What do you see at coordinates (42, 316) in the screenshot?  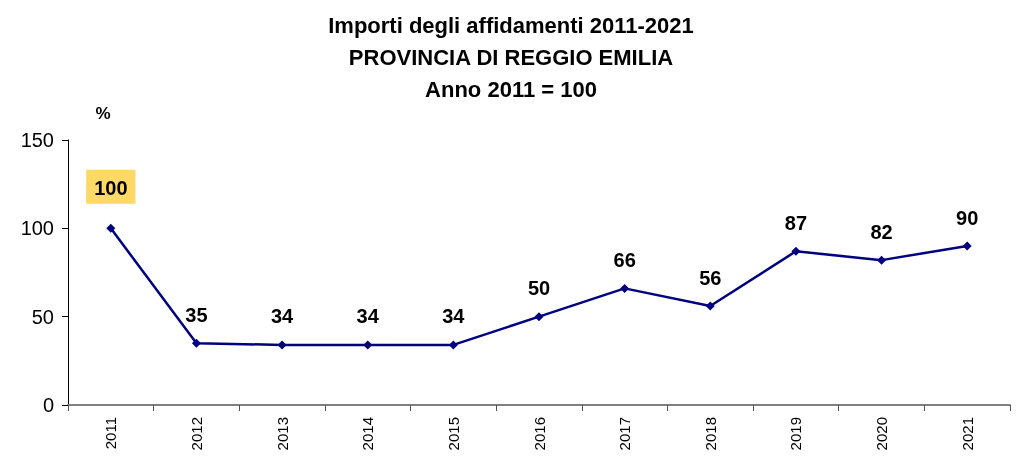 I see `y-tick-label: 50` at bounding box center [42, 316].